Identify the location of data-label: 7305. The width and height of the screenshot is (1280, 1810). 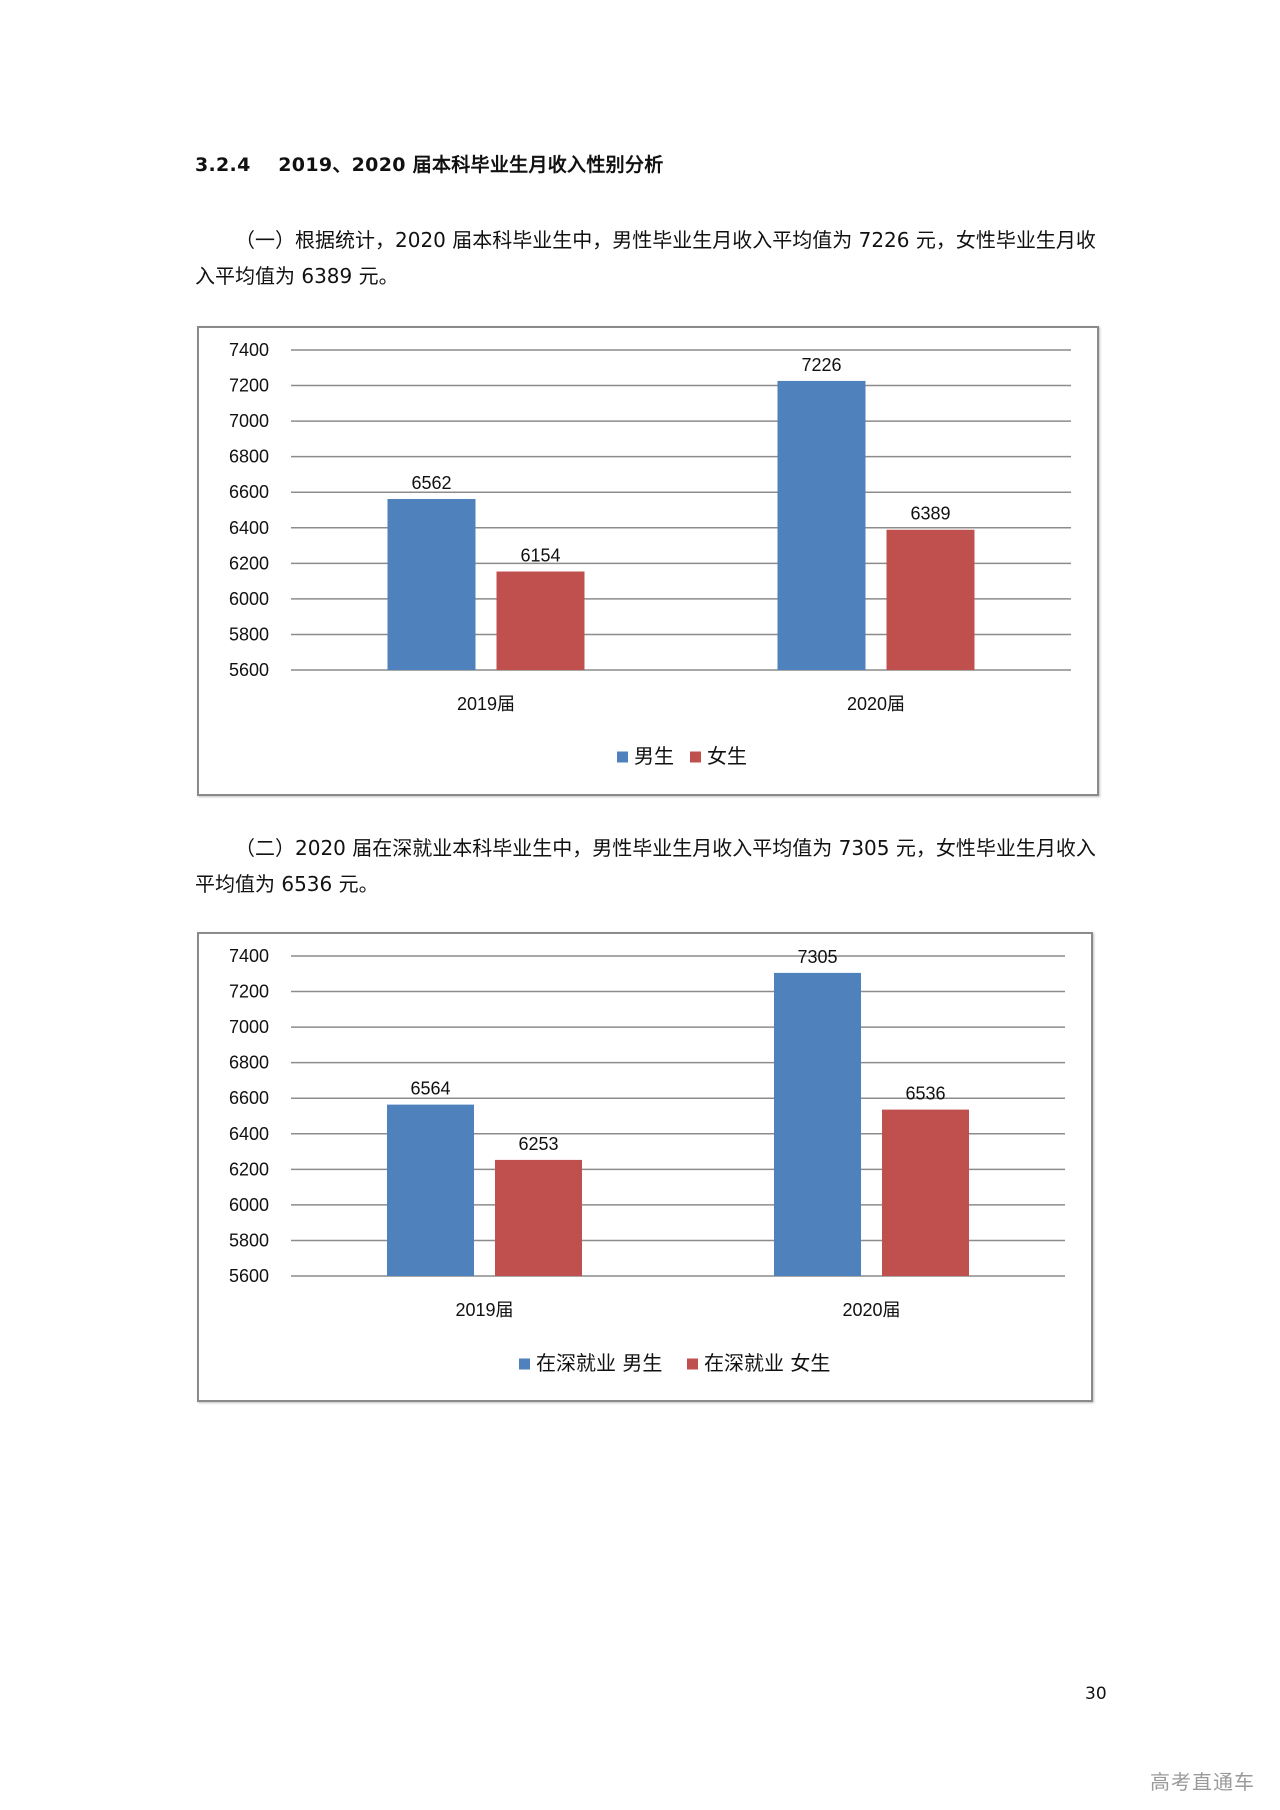
(817, 957).